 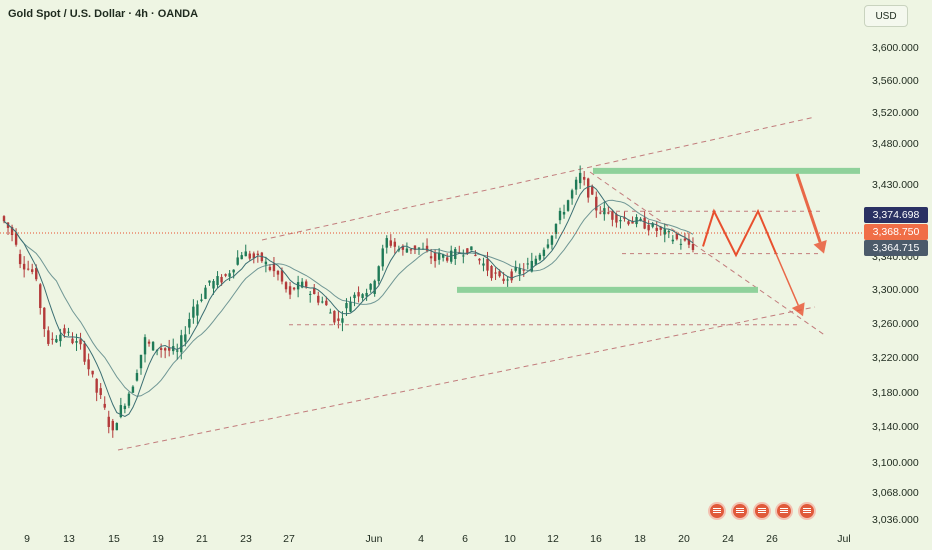 I want to click on x-tick-label: Jul, so click(x=843, y=539).